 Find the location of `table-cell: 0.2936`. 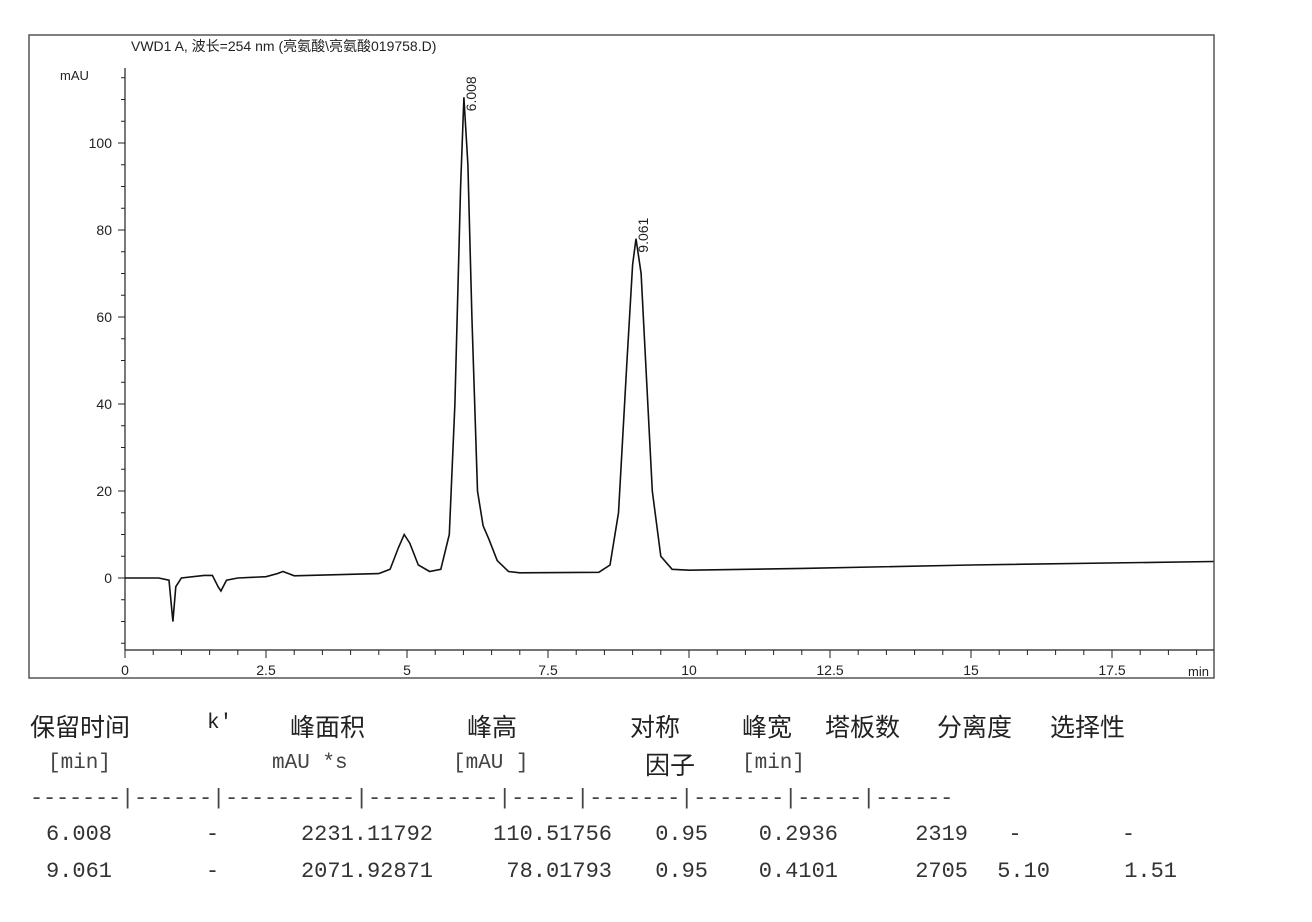

table-cell: 0.2936 is located at coordinates (798, 834).